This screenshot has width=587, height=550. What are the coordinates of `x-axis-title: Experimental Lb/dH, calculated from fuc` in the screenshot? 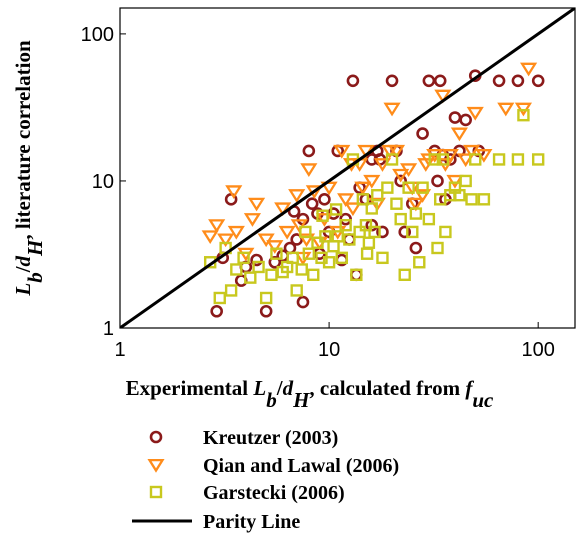 It's located at (310, 394).